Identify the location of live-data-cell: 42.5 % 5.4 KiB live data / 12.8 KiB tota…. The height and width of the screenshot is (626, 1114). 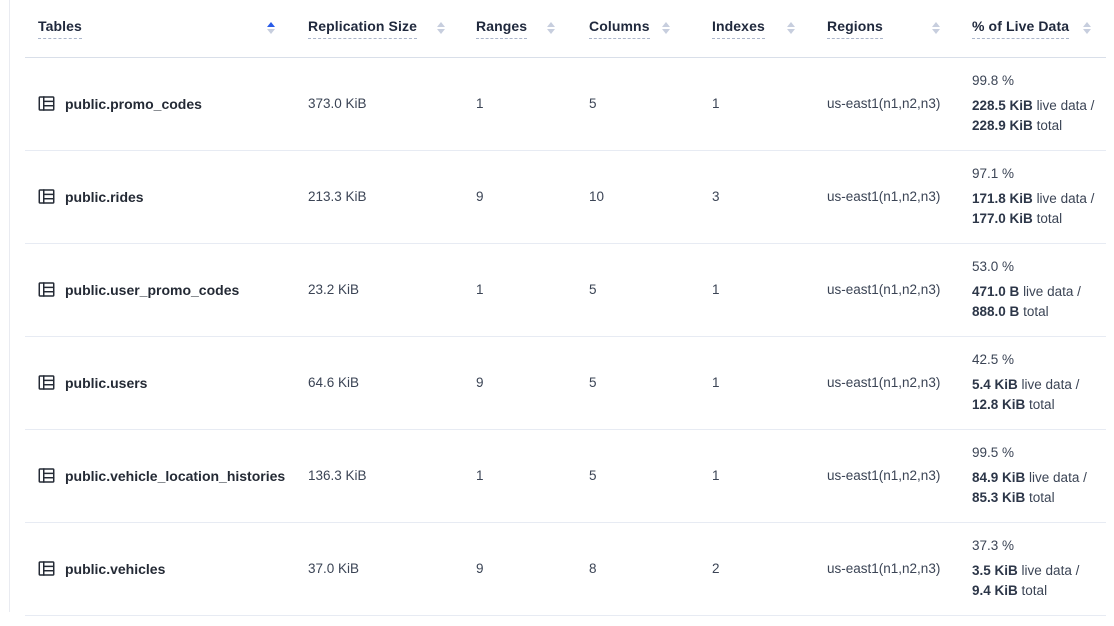
(1030, 383).